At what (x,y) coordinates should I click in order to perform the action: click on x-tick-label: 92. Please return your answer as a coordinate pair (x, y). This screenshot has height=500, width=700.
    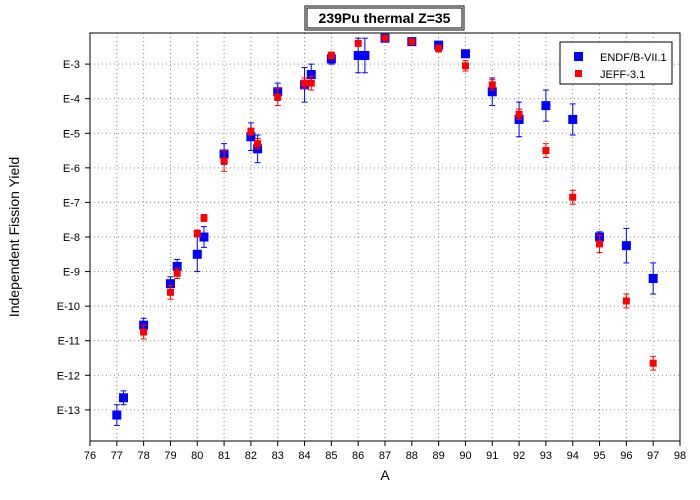
    Looking at the image, I should click on (519, 456).